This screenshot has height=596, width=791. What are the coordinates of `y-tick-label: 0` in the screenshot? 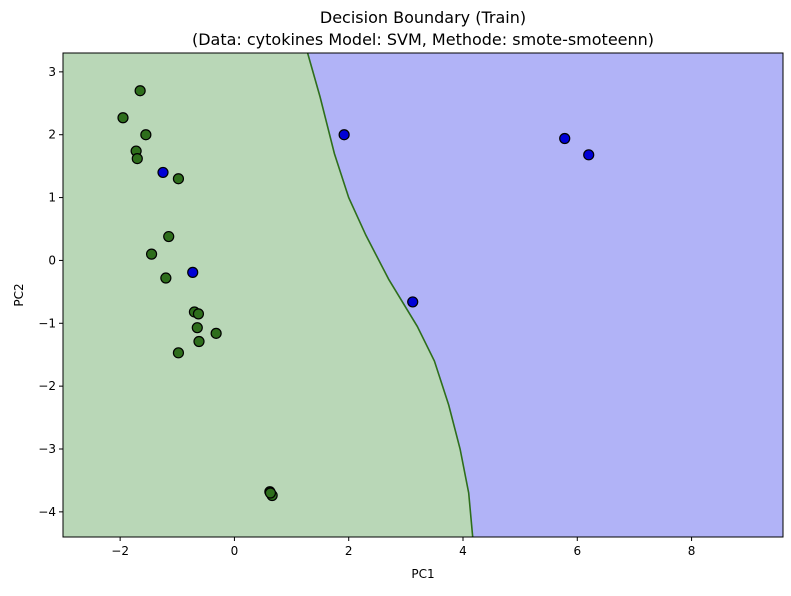 It's located at (52, 260).